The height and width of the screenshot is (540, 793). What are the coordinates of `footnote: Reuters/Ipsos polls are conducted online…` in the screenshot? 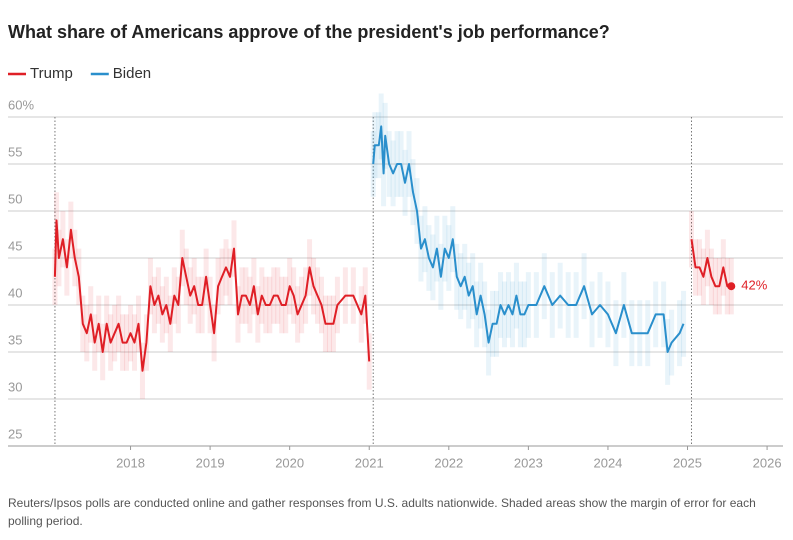 It's located at (382, 512).